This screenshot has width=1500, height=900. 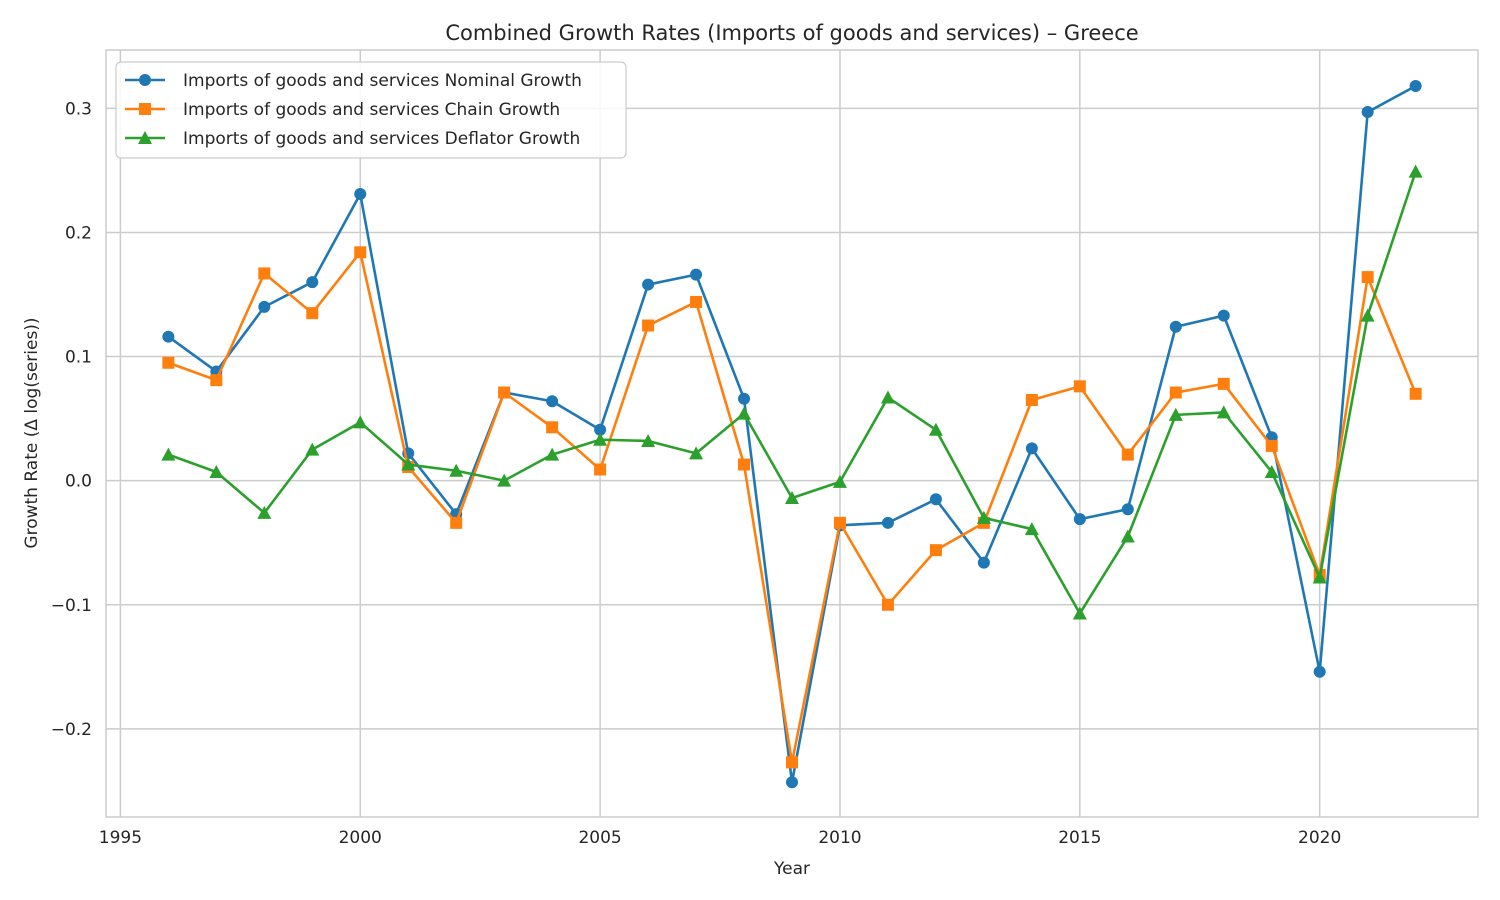 What do you see at coordinates (1319, 838) in the screenshot?
I see `x-tick-label: 2020` at bounding box center [1319, 838].